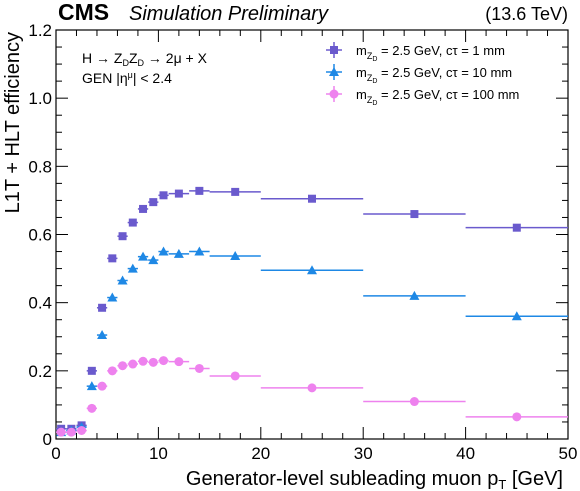  What do you see at coordinates (40, 98) in the screenshot?
I see `y-tick-label: 1.0` at bounding box center [40, 98].